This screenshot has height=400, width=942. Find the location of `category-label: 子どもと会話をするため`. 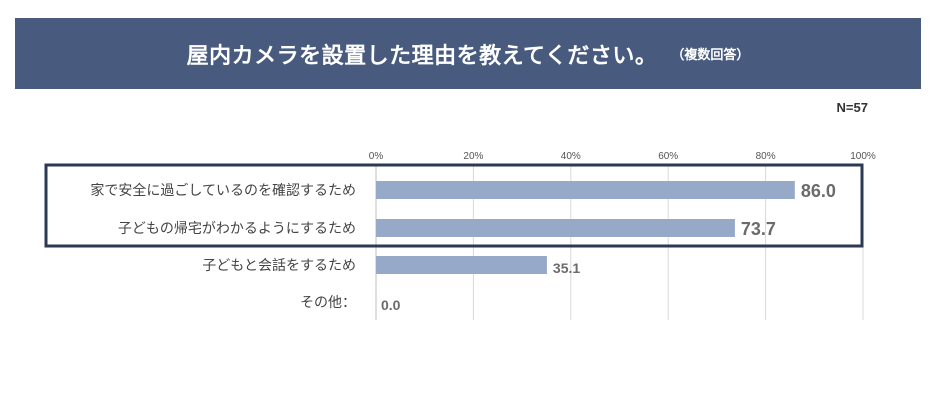

category-label: 子どもと会話をするため is located at coordinates (279, 265).